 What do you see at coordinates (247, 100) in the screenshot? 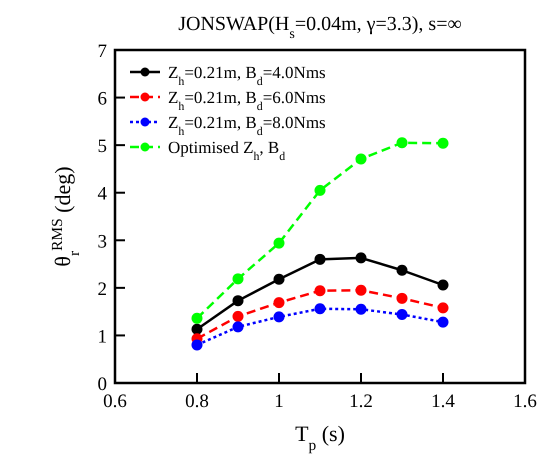
I see `legend-label: Z$_{h}$=0.21m, B$_{d}$=6.0Nms` at bounding box center [247, 100].